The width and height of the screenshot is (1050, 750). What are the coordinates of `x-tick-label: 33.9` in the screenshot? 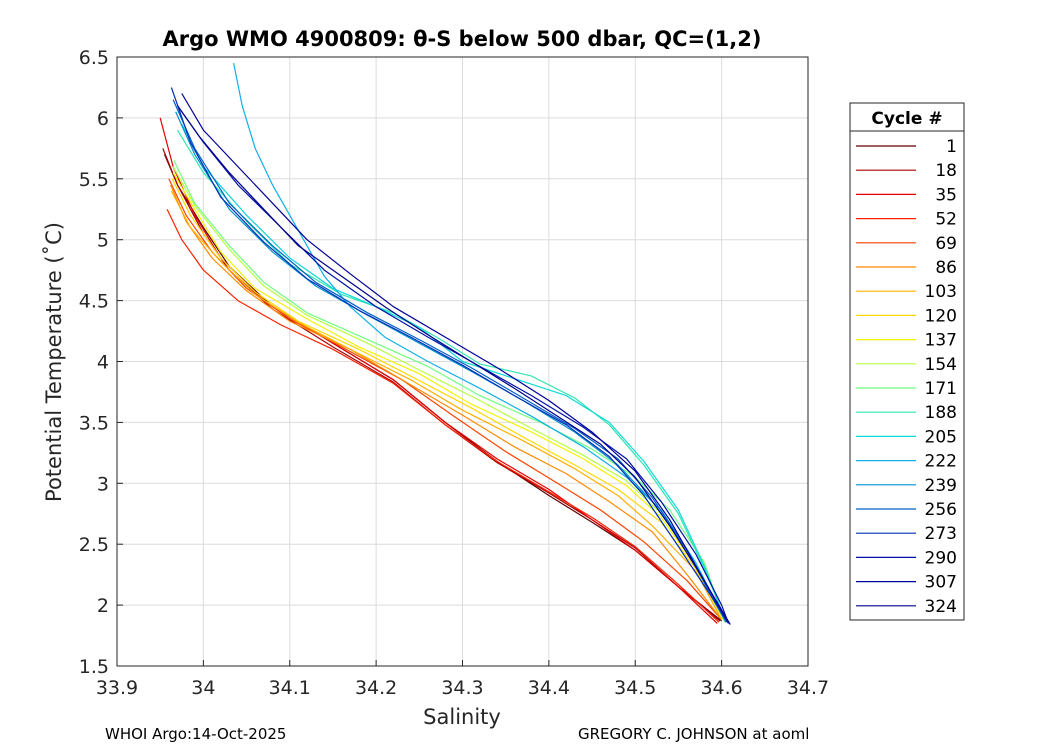 It's located at (117, 688).